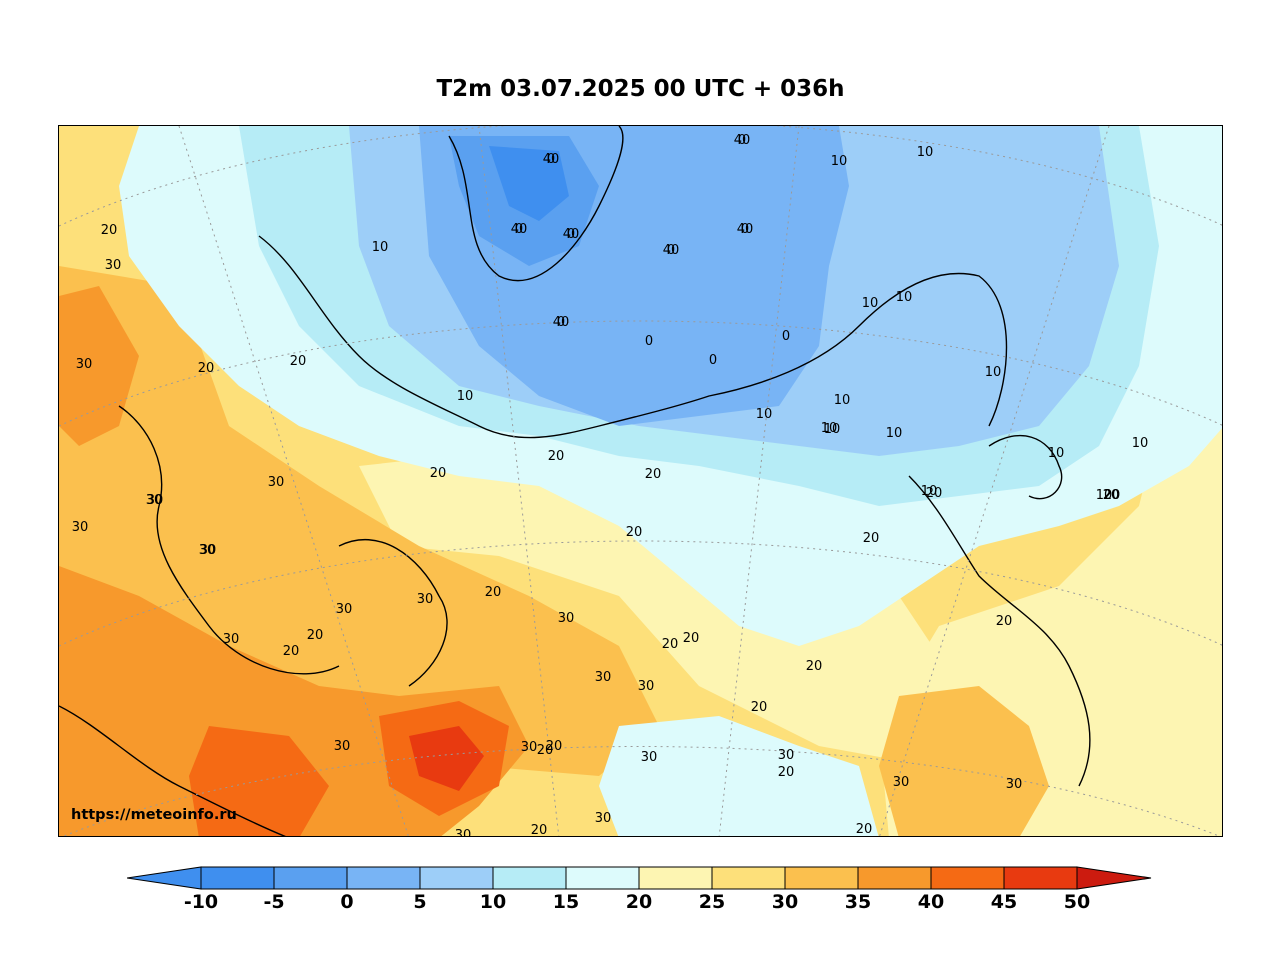 The width and height of the screenshot is (1281, 963). I want to click on colorbar-tick-label: 50, so click(1077, 902).